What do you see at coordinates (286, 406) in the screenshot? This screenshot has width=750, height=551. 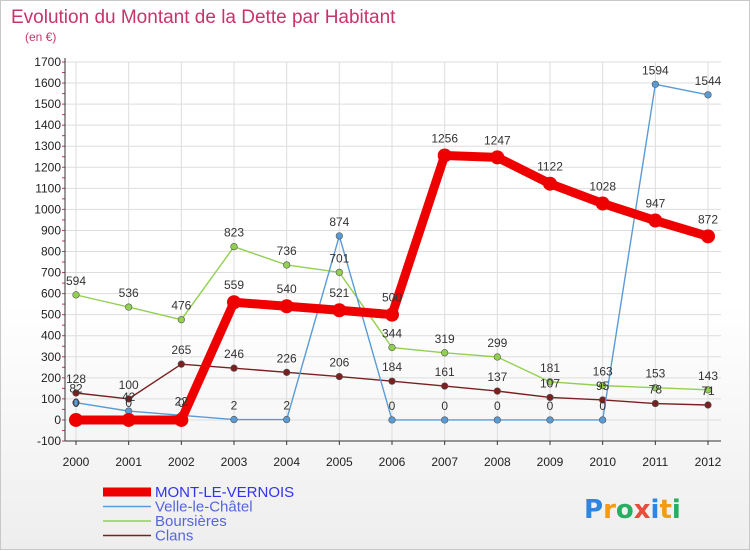 I see `data-label: 2` at bounding box center [286, 406].